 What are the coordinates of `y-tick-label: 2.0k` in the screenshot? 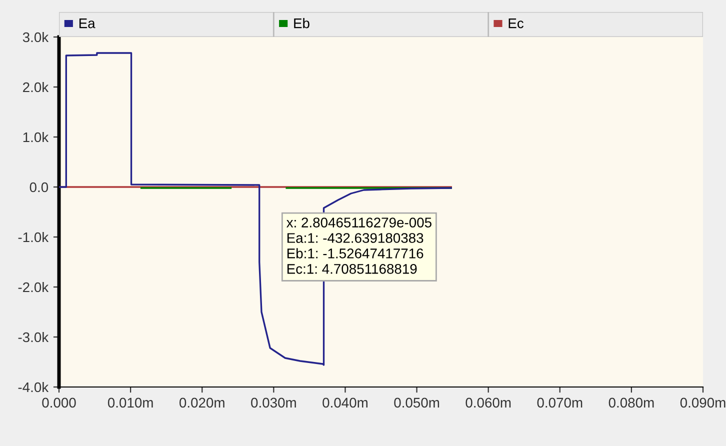 It's located at (36, 87).